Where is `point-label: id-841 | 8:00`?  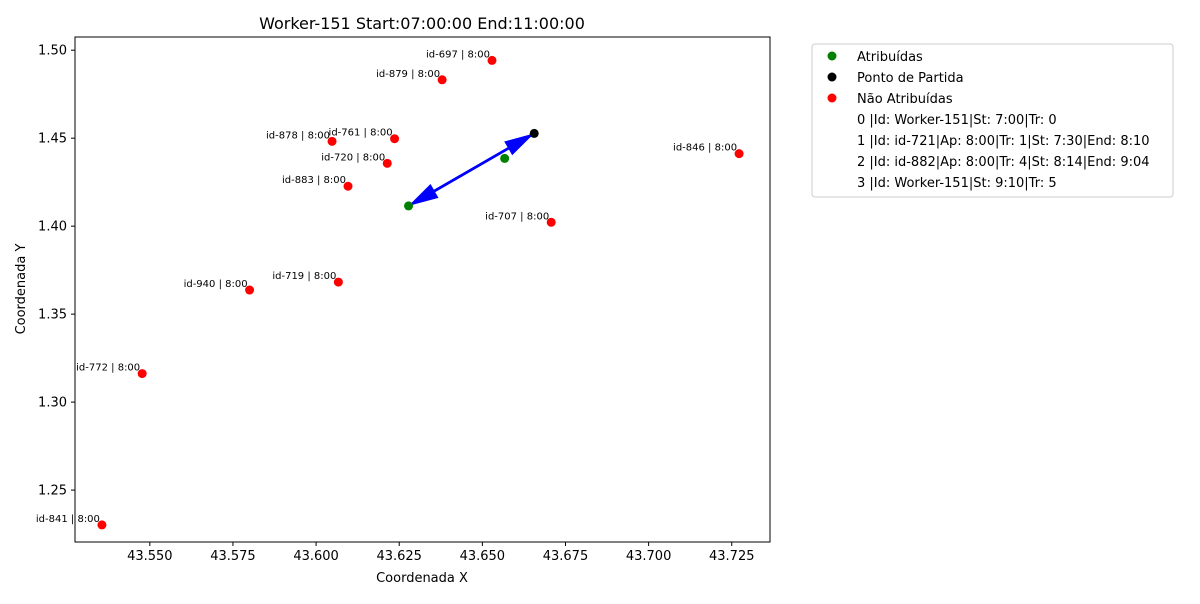
point-label: id-841 | 8:00 is located at coordinates (68, 519).